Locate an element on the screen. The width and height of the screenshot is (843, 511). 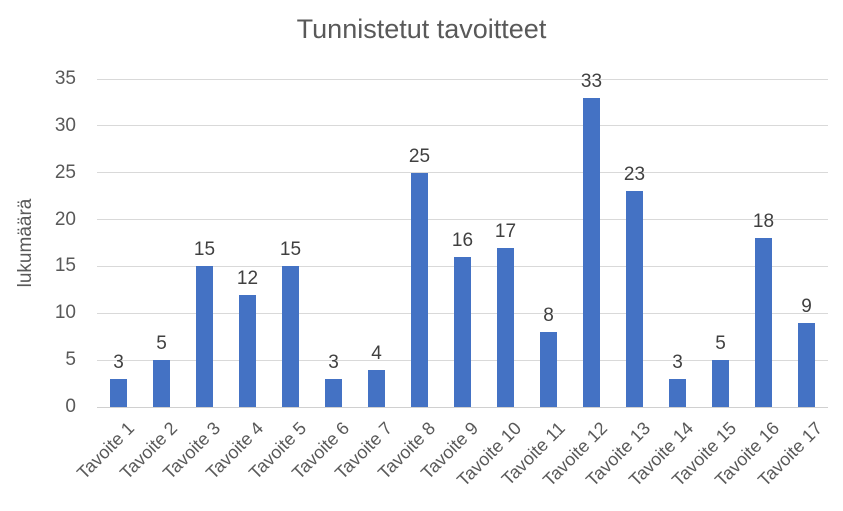
bar-value-label: 9 is located at coordinates (806, 306).